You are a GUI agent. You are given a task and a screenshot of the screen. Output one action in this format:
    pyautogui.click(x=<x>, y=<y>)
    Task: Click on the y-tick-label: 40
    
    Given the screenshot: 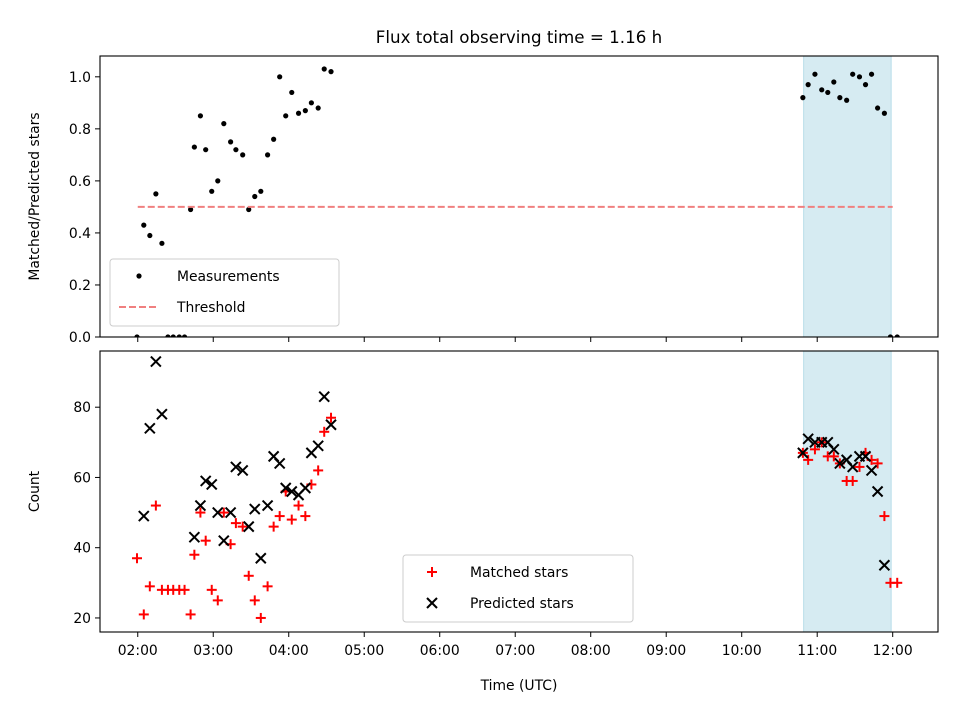 What is the action you would take?
    pyautogui.click(x=82, y=549)
    